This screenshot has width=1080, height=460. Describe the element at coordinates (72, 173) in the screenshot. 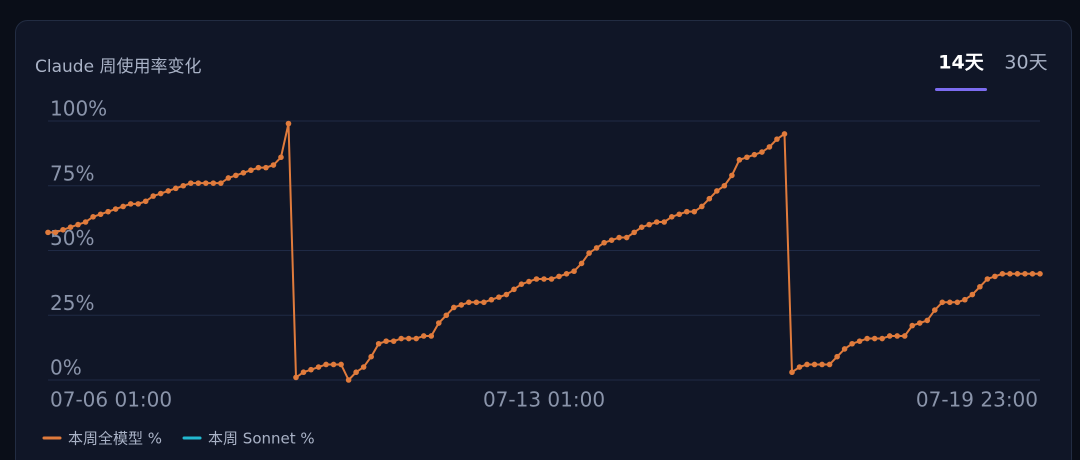

I see `y-tick-label: 75%` at that location.